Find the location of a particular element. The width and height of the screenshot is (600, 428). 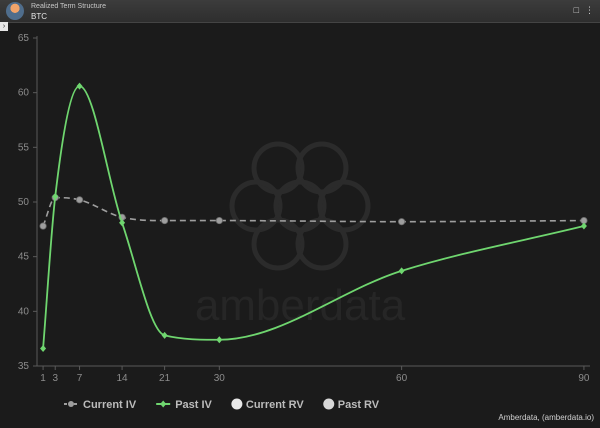

header-icons: □ ⋮ is located at coordinates (584, 10).